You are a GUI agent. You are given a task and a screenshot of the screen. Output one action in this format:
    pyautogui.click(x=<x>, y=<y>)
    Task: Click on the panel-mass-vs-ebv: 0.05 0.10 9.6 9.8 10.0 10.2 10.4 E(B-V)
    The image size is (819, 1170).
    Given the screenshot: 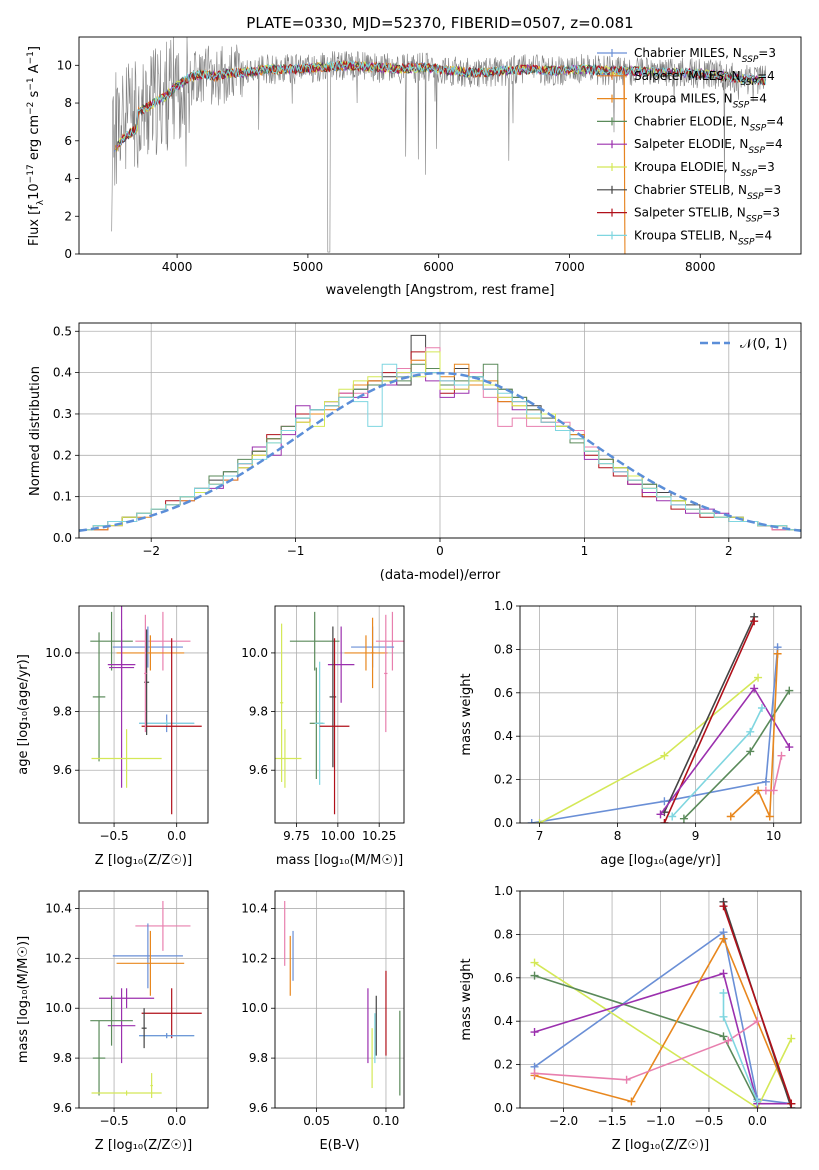 What is the action you would take?
    pyautogui.click(x=323, y=1021)
    